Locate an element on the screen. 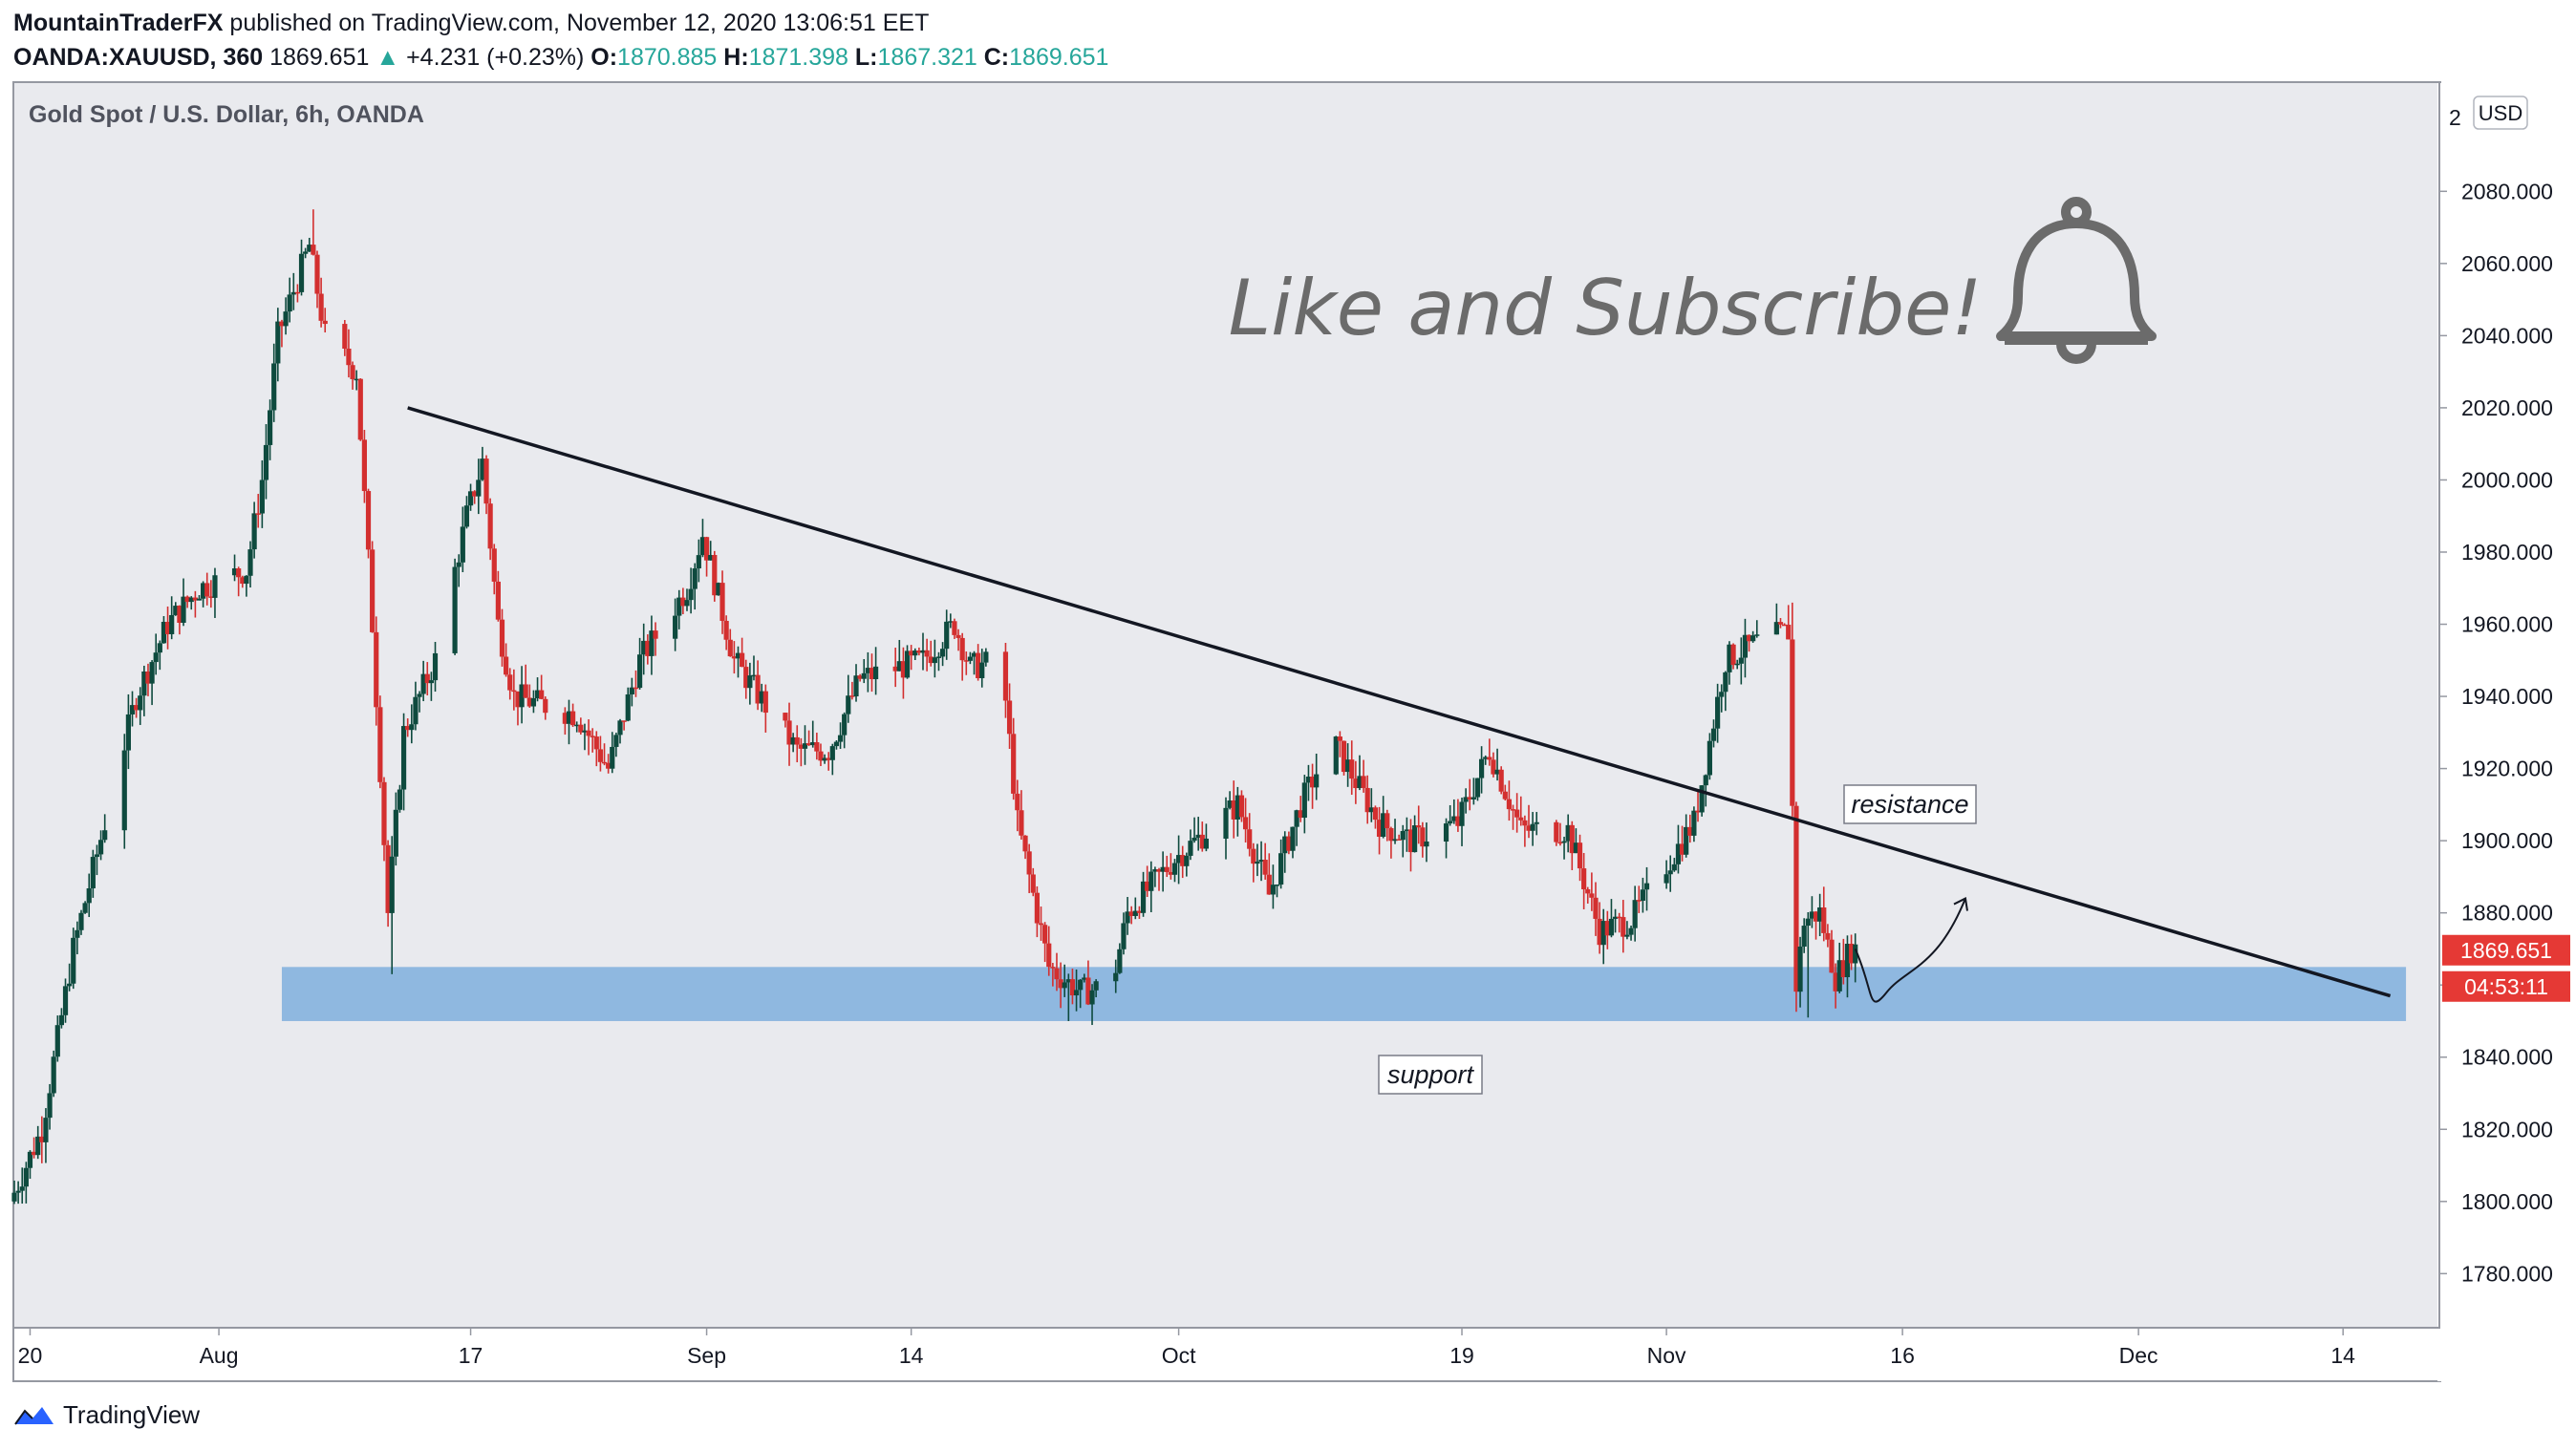 The width and height of the screenshot is (2576, 1450). countdown-box is located at coordinates (2506, 986).